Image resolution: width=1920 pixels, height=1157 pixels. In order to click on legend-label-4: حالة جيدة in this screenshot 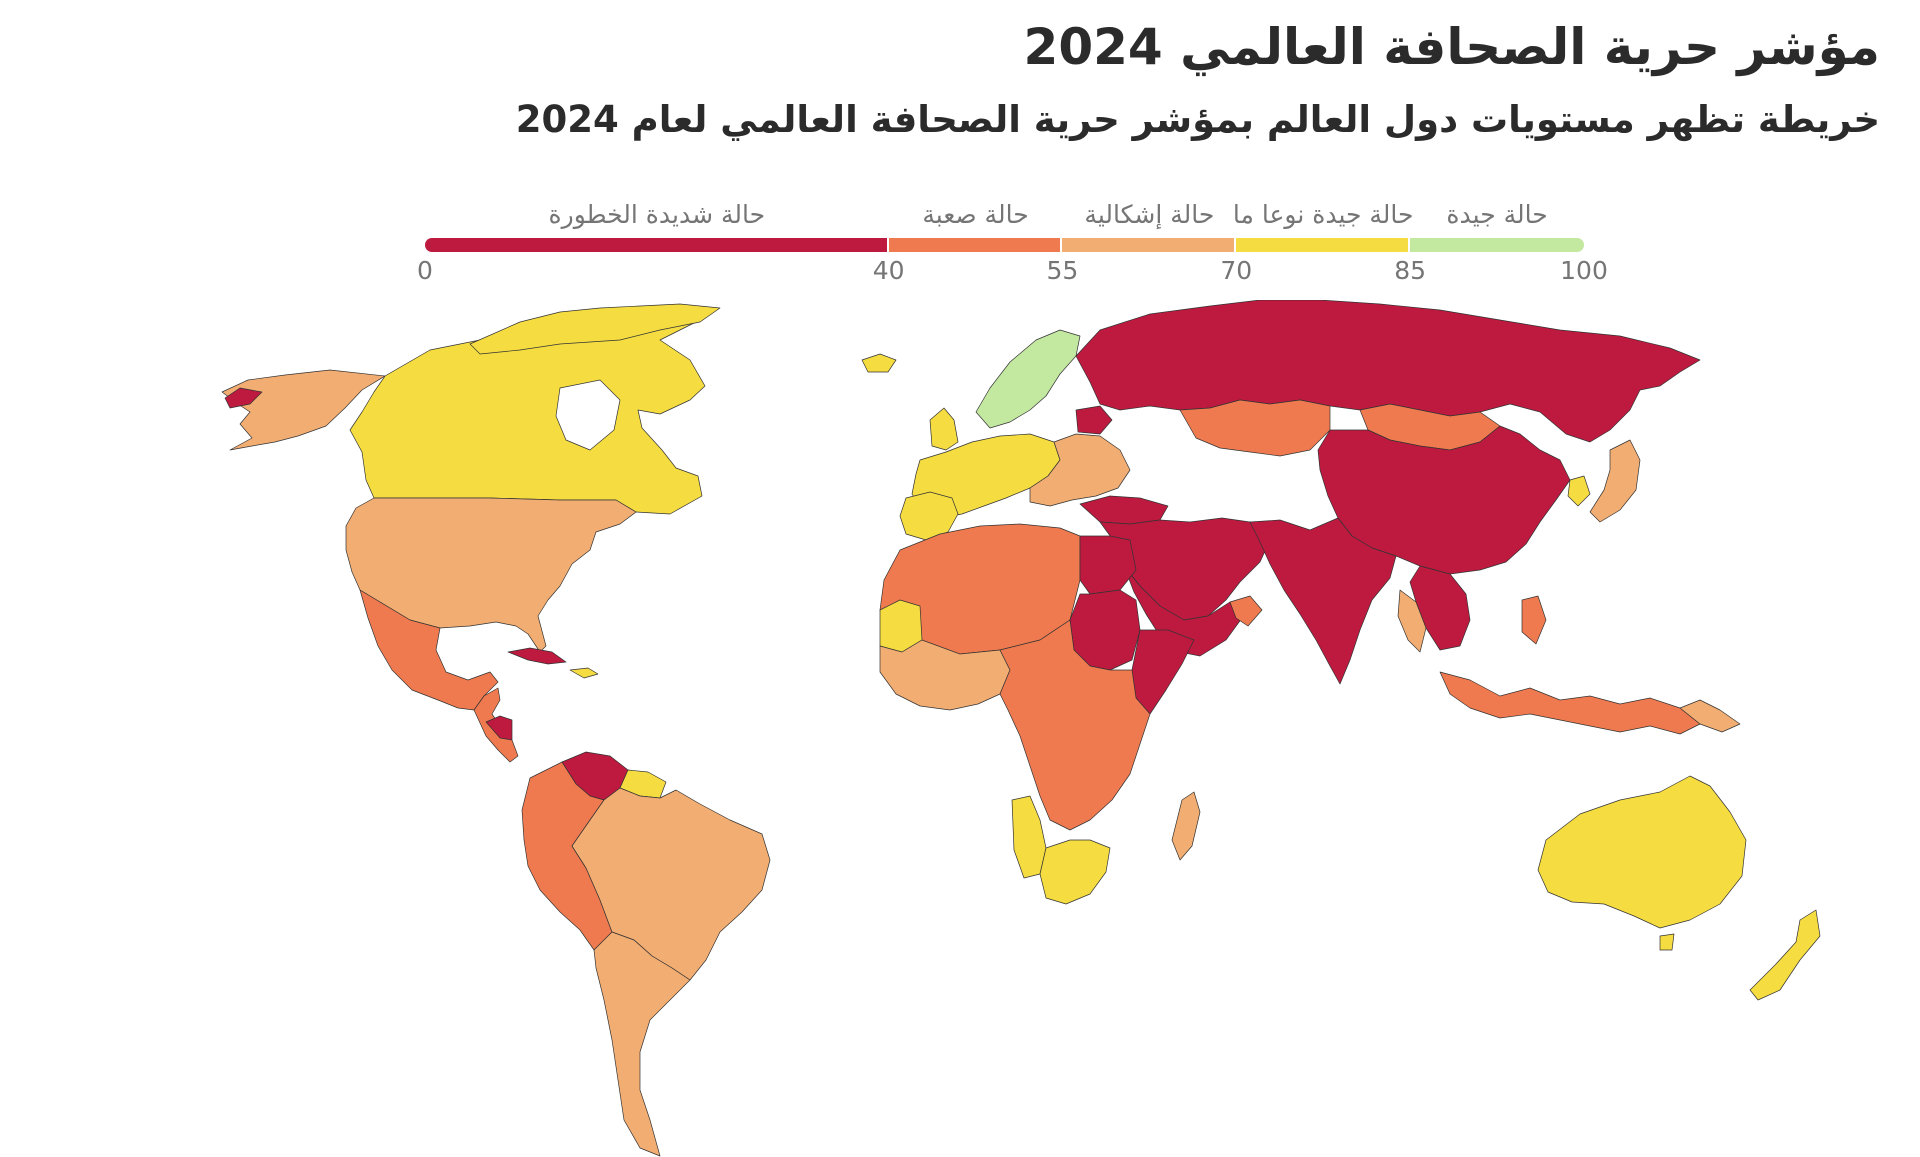, I will do `click(1497, 214)`.